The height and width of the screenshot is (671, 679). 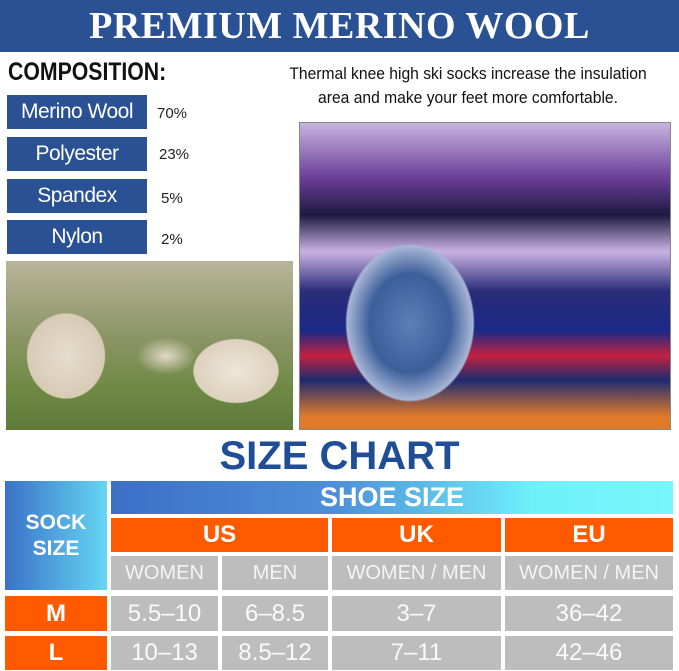 What do you see at coordinates (339, 456) in the screenshot?
I see `size-chart-title: SIZE CHART` at bounding box center [339, 456].